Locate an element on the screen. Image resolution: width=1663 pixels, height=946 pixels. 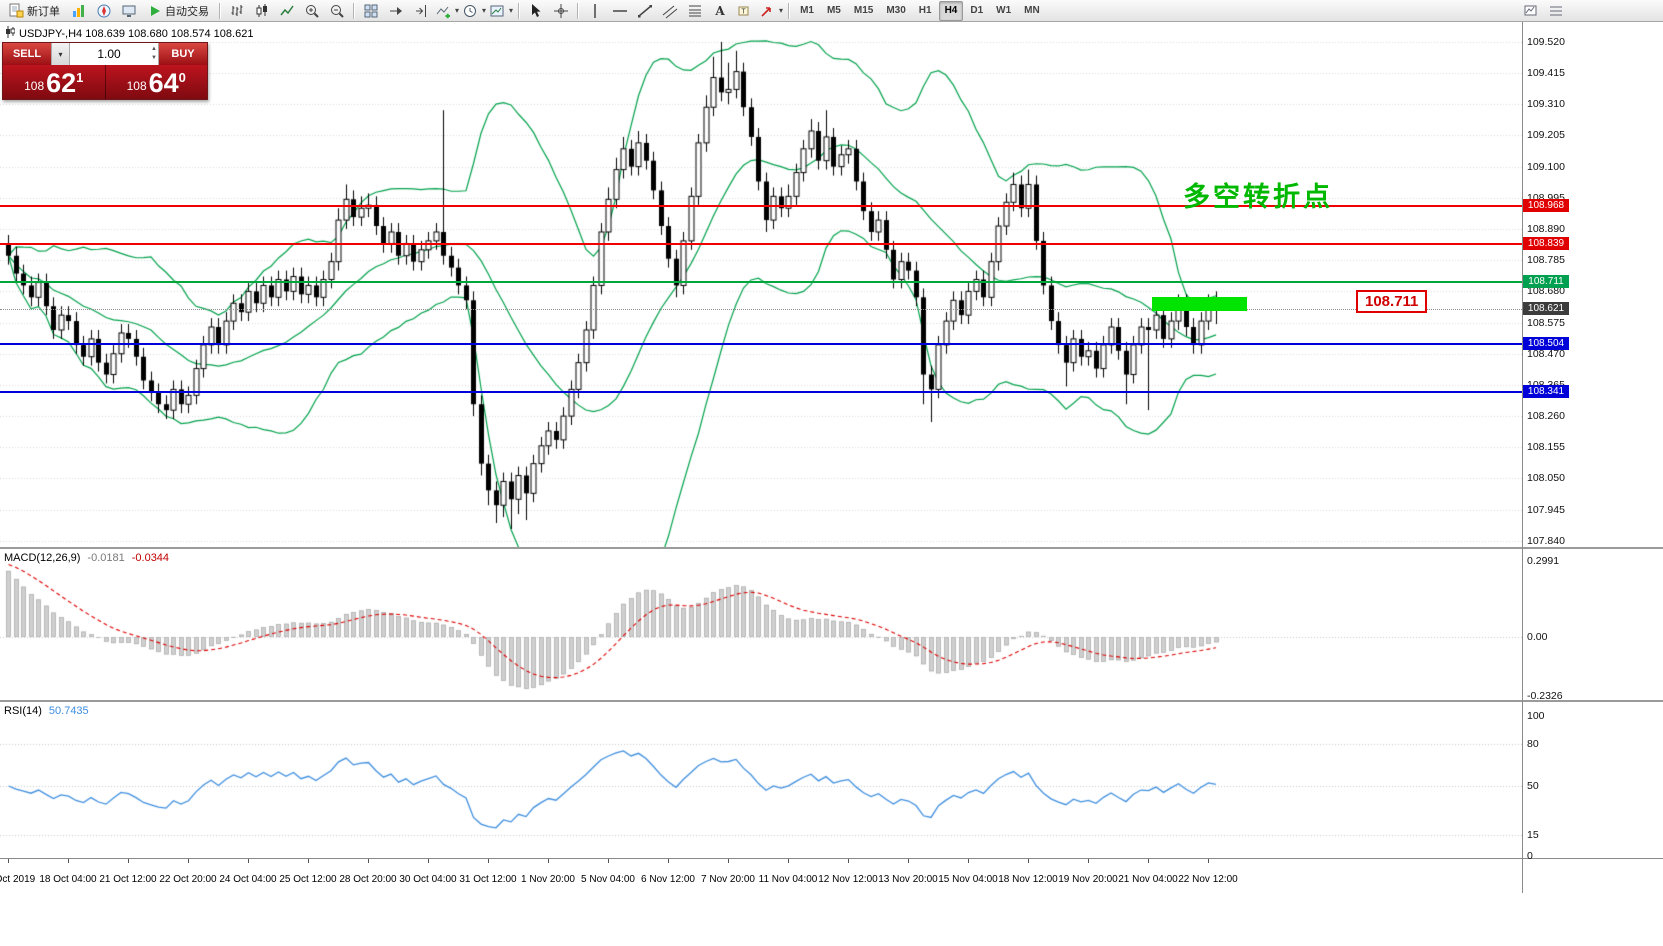
terminal-icon is located at coordinates (129, 11).